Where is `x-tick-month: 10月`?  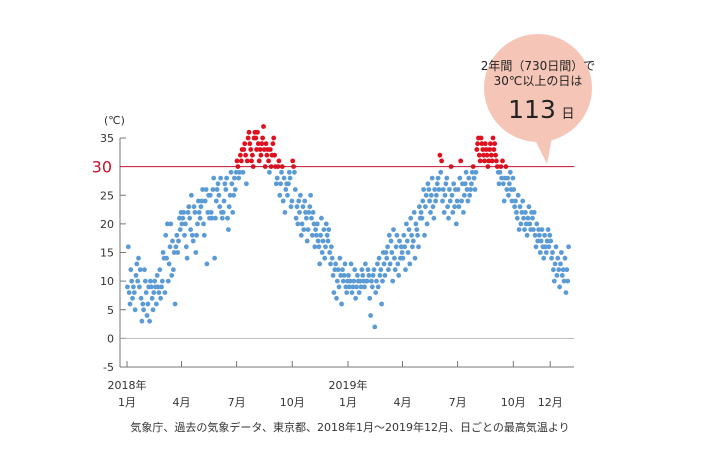 x-tick-month: 10月 is located at coordinates (292, 402).